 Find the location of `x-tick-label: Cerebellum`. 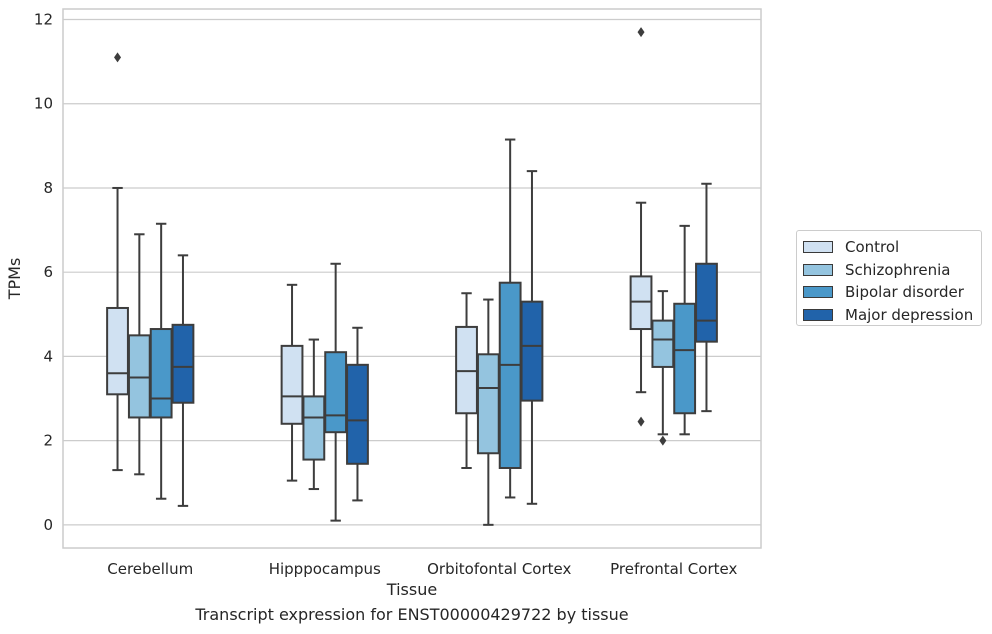

x-tick-label: Cerebellum is located at coordinates (150, 569).